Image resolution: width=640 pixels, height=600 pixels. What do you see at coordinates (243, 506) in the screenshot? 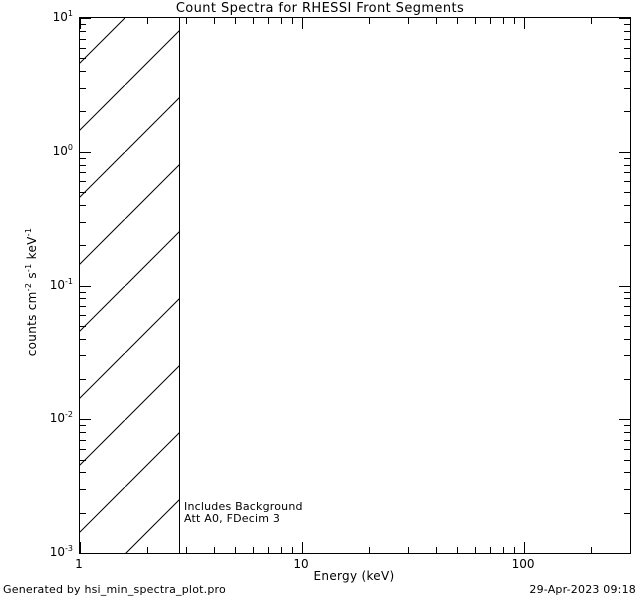
I see `annotation-includes-background: Includes Background` at bounding box center [243, 506].